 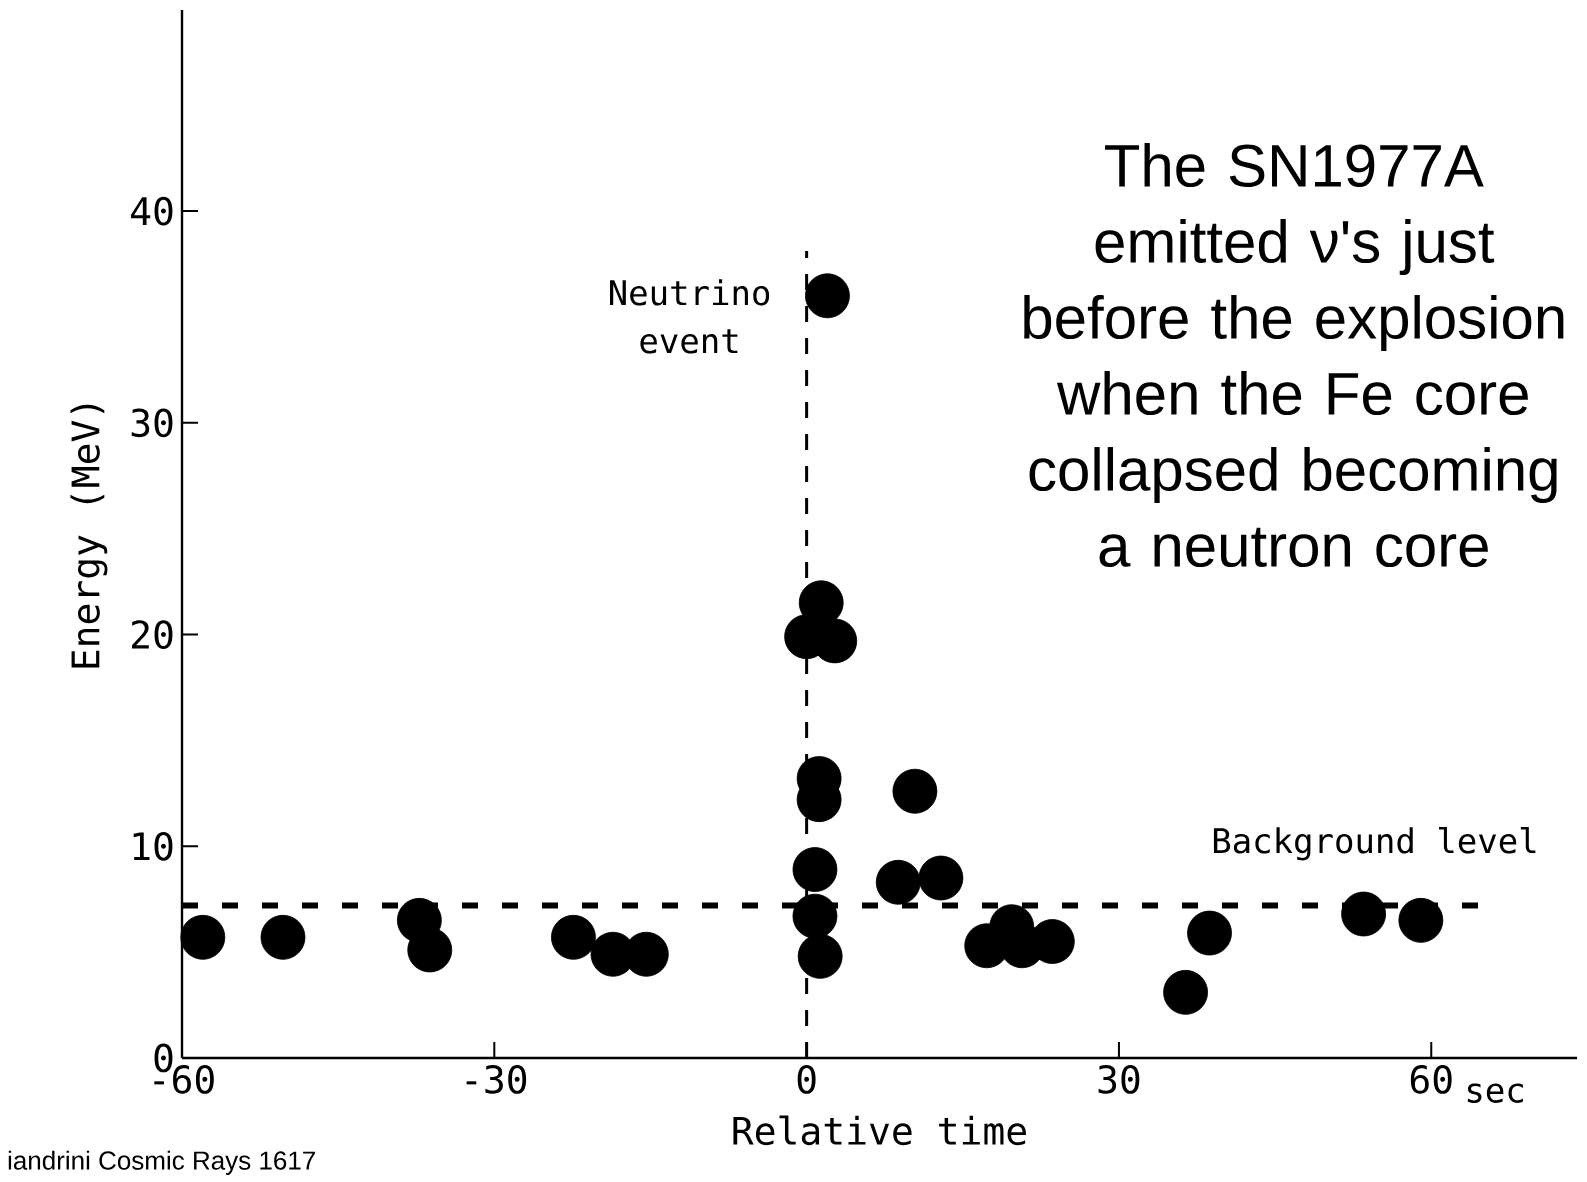 I want to click on ref-line-label: Neutrino event, so click(x=690, y=316).